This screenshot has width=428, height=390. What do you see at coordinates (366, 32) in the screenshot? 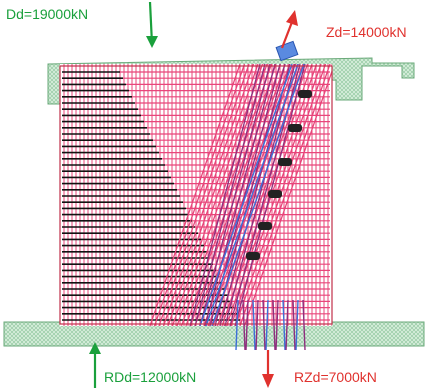
I see `top-right-force-label: Zd=14000kN` at bounding box center [366, 32].